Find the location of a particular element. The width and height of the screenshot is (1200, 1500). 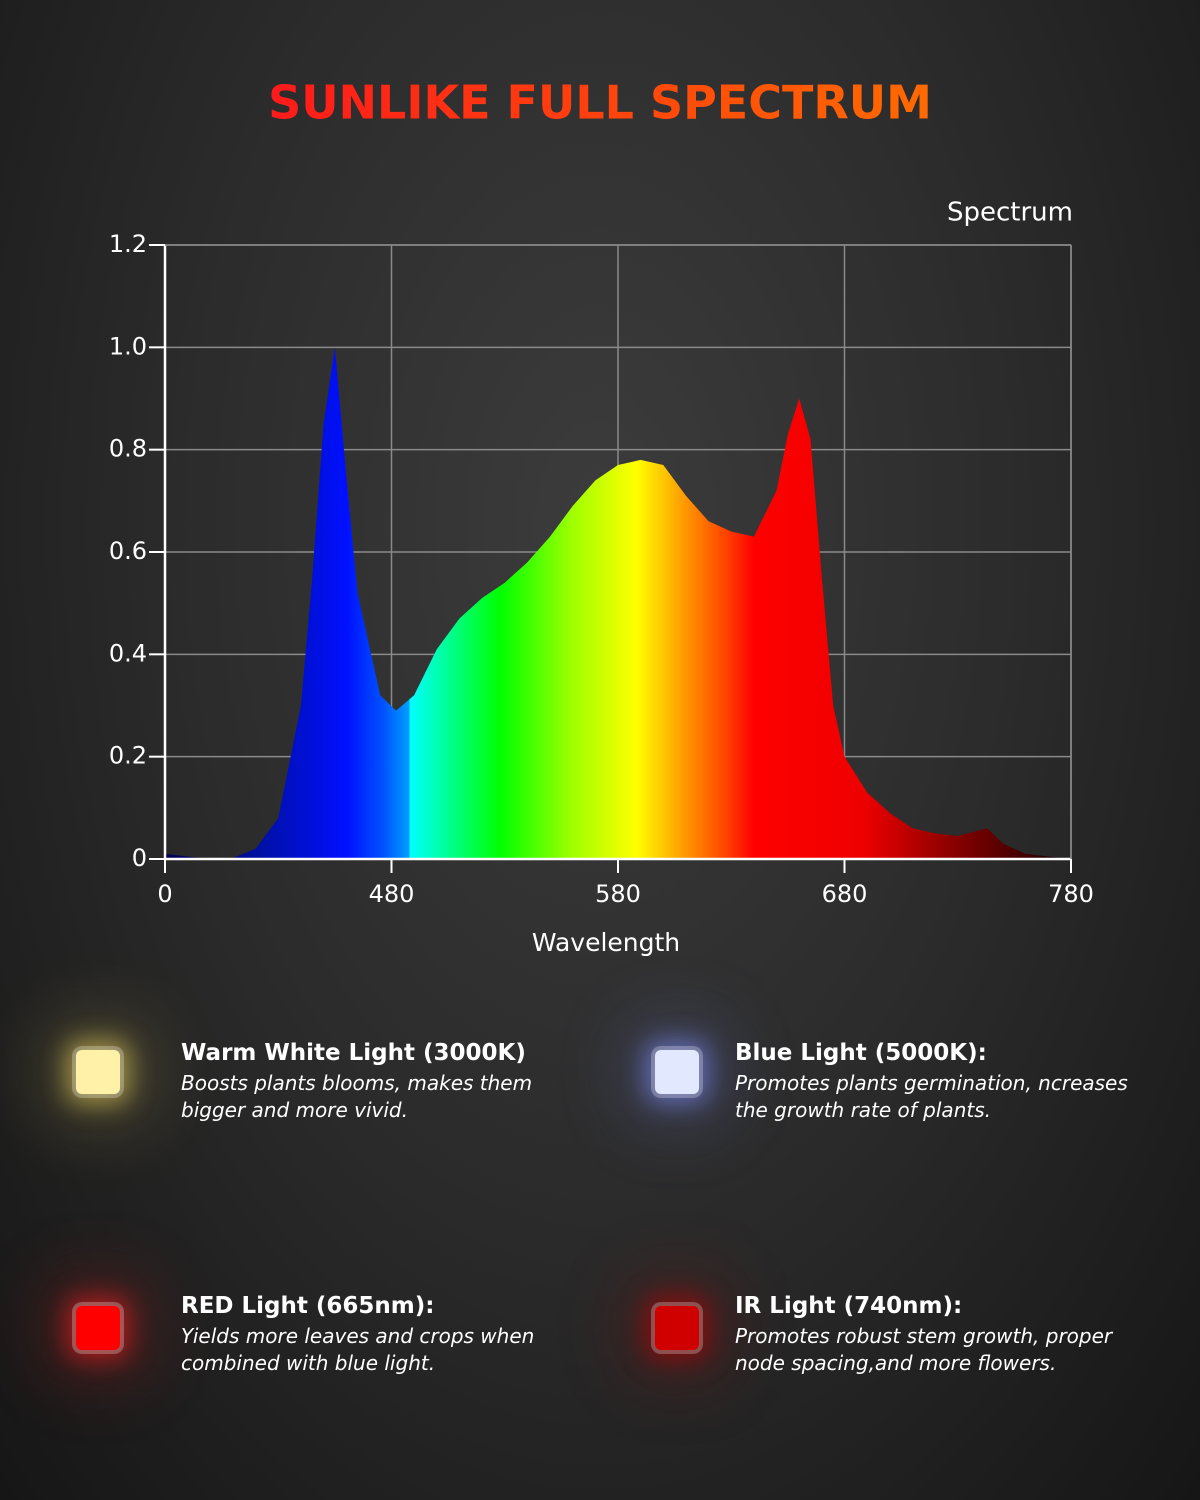

feature-title: IR Light (740nm): is located at coordinates (849, 1306).